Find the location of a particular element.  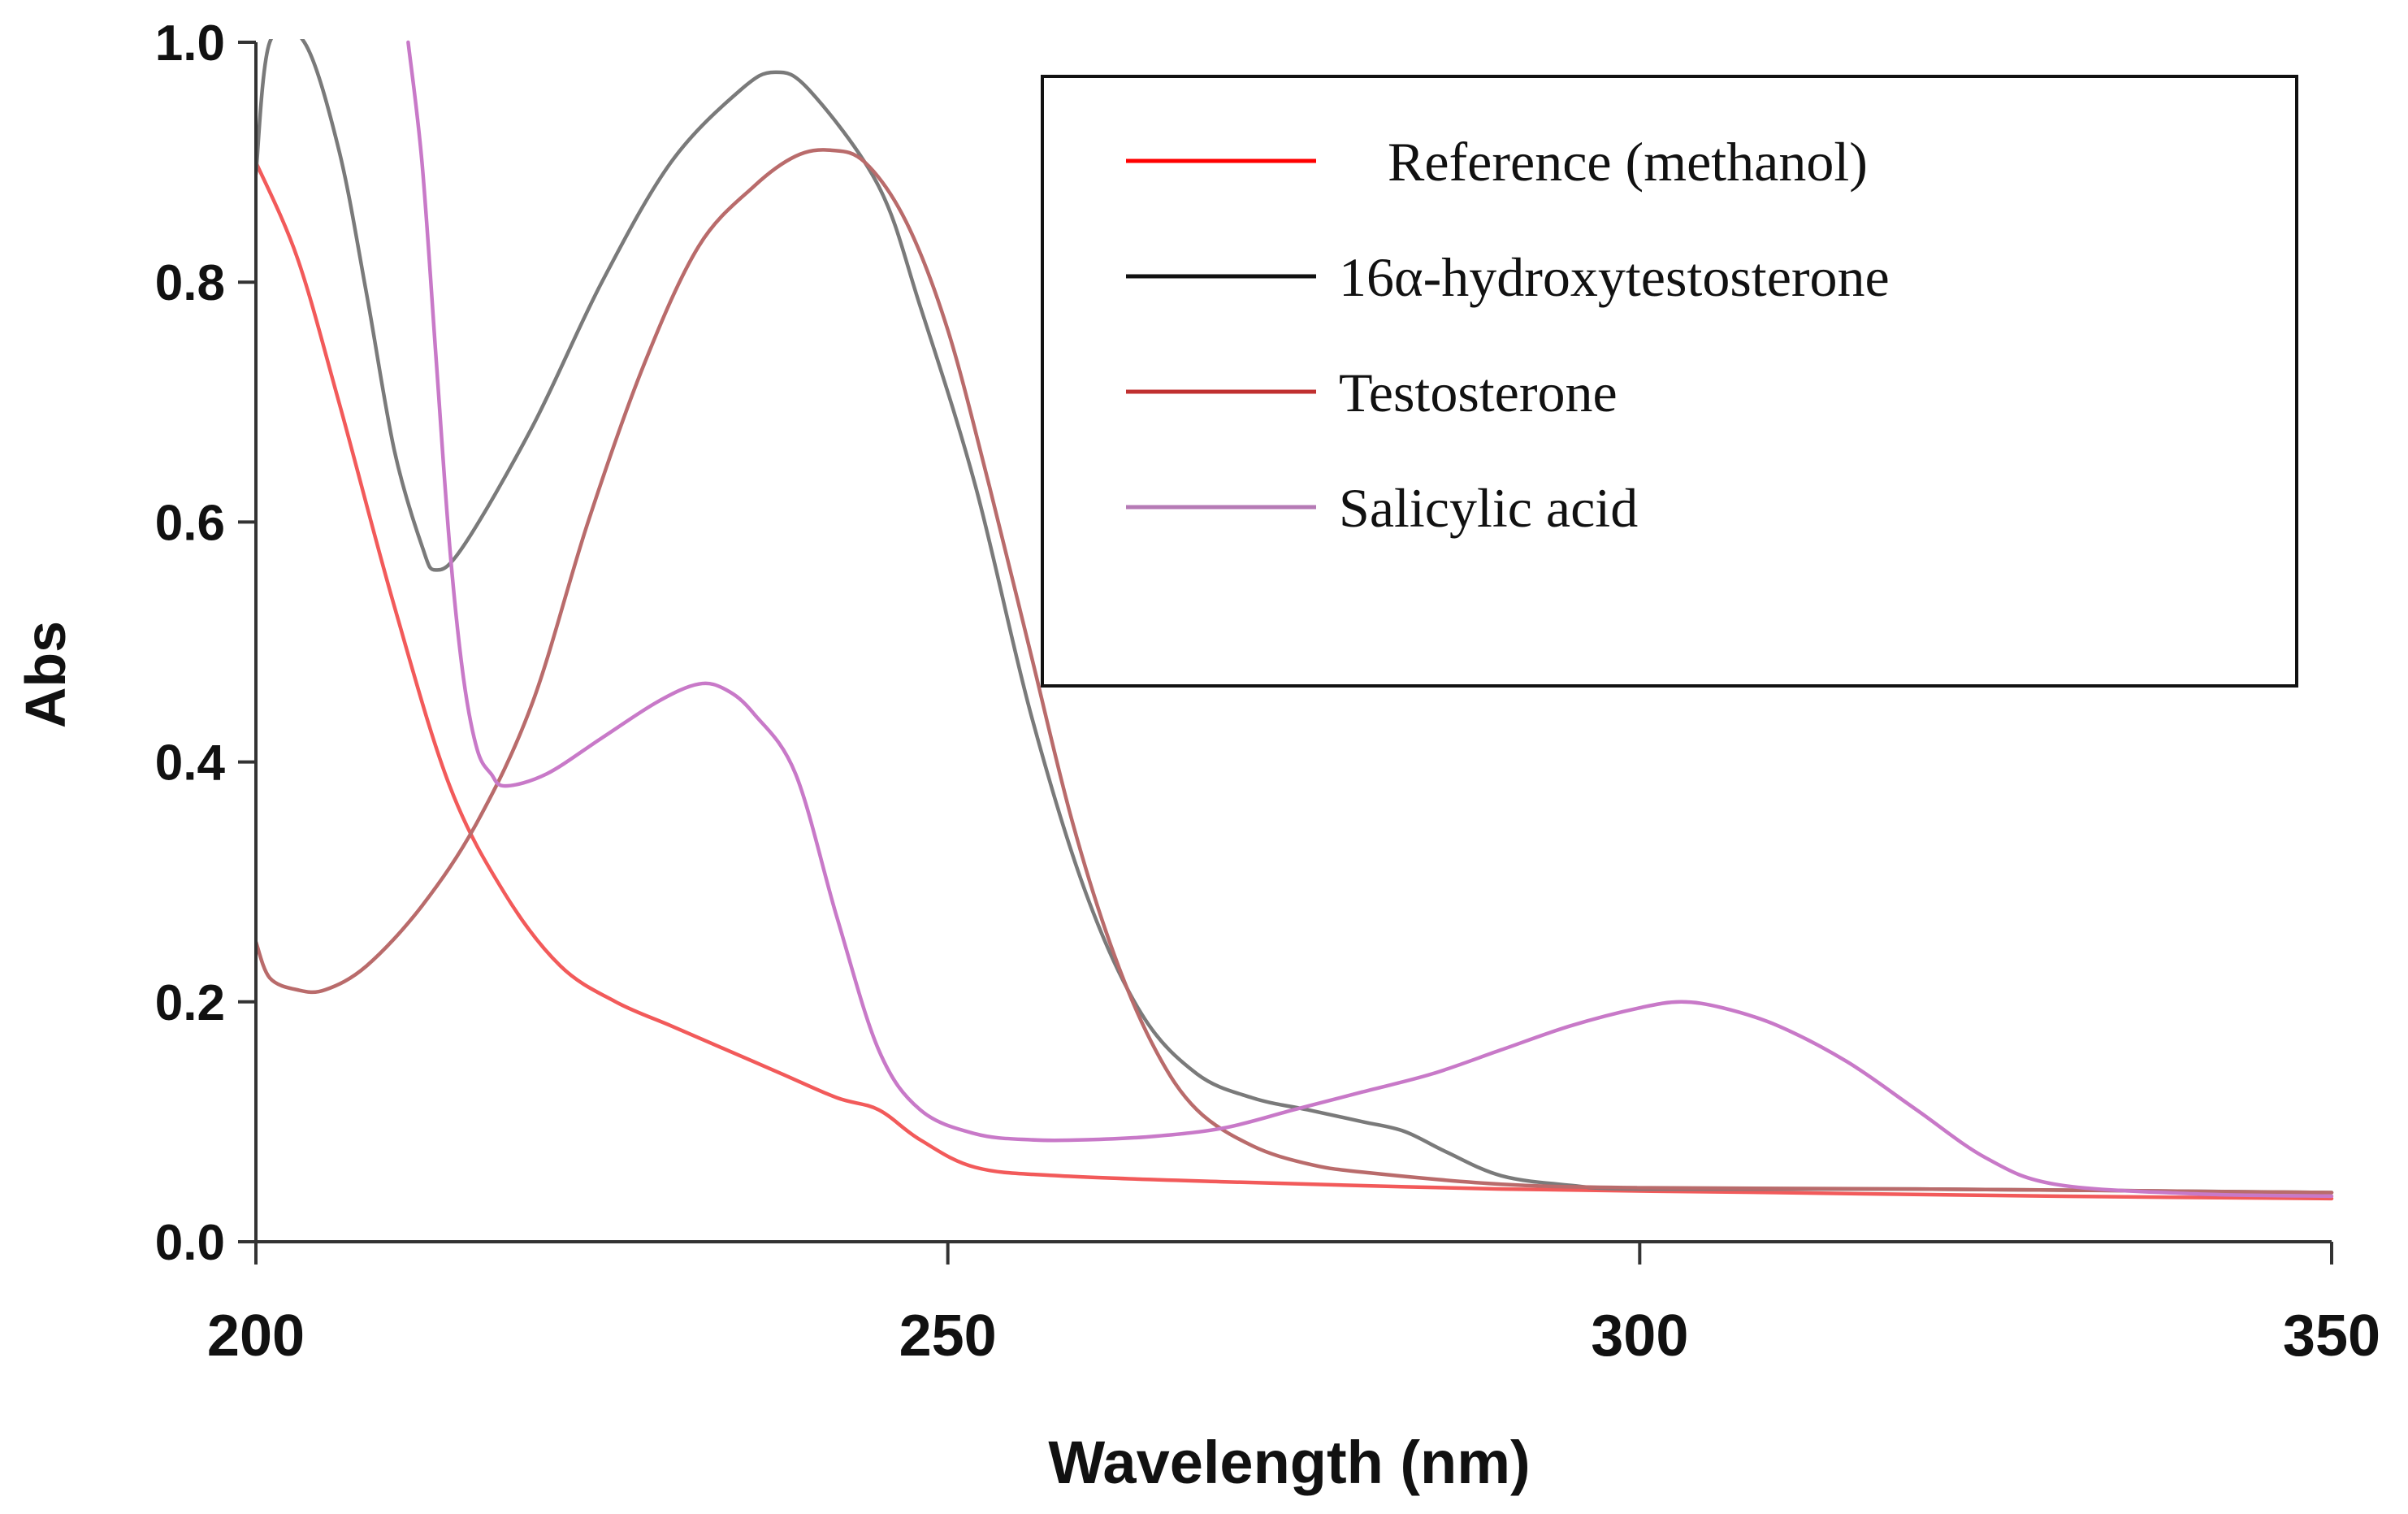

y-tick-label: 0.8 is located at coordinates (190, 283).